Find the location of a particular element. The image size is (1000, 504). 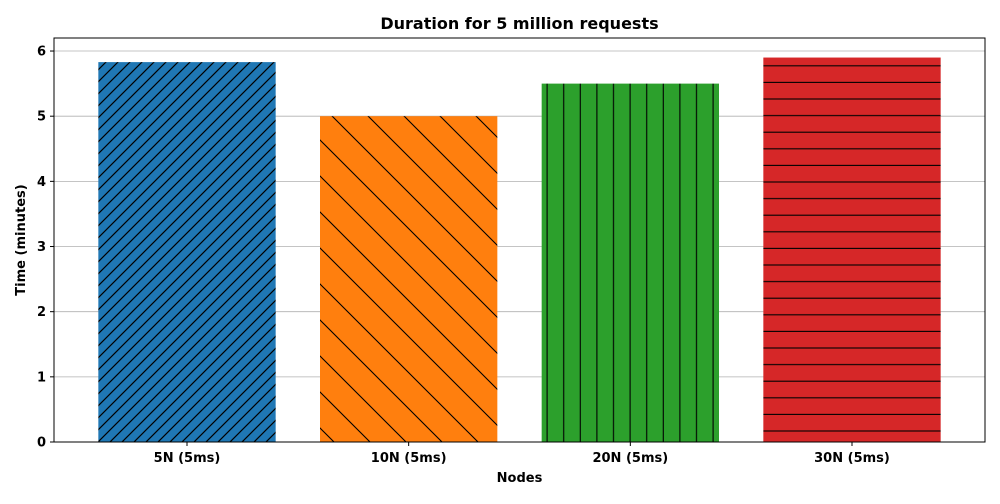

bar-5n-5ms is located at coordinates (187, 252).